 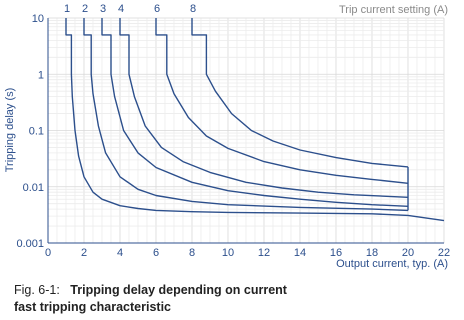 What do you see at coordinates (192, 253) in the screenshot?
I see `x-tick-label: 8` at bounding box center [192, 253].